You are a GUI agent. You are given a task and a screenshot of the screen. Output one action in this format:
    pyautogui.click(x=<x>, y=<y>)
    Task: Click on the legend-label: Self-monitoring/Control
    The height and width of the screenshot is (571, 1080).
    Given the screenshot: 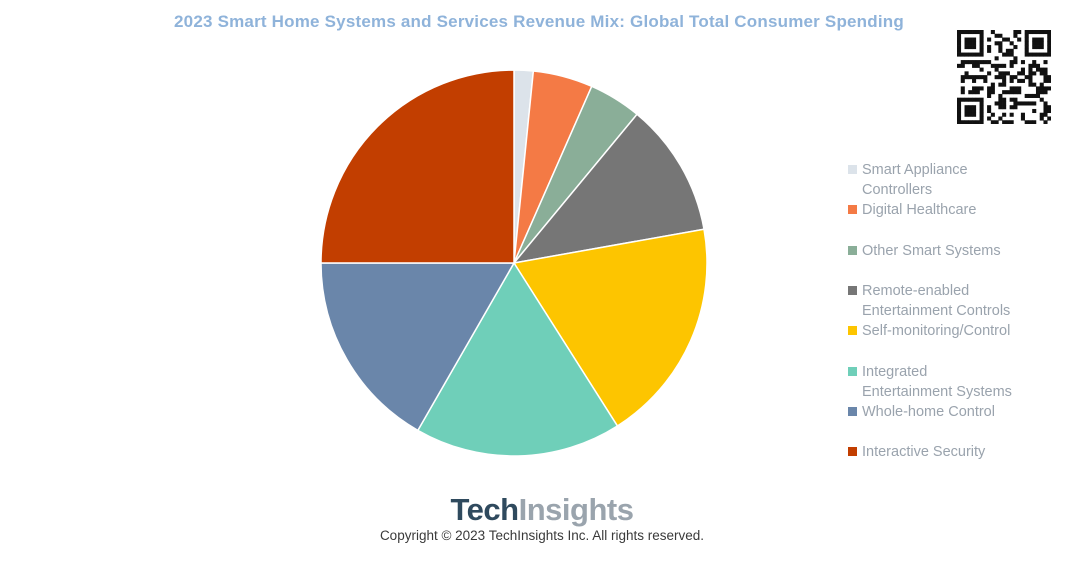 What is the action you would take?
    pyautogui.click(x=936, y=331)
    